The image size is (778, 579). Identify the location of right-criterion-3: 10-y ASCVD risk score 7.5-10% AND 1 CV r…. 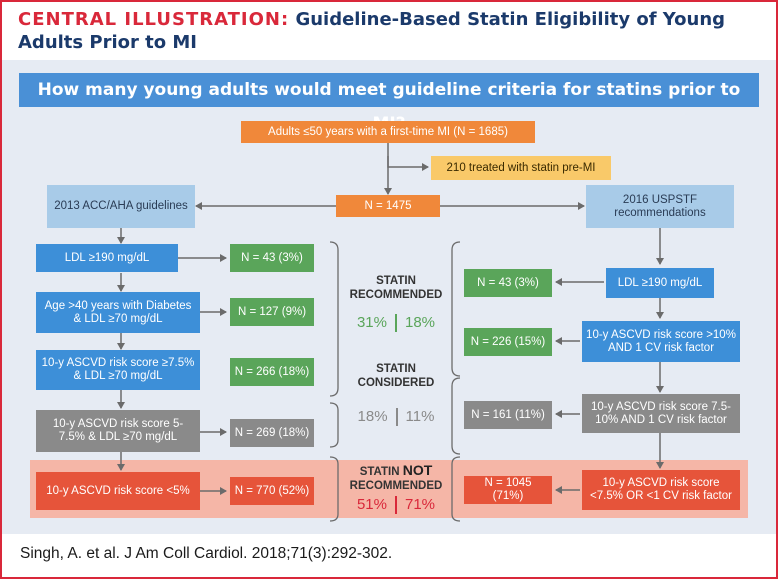
(661, 413).